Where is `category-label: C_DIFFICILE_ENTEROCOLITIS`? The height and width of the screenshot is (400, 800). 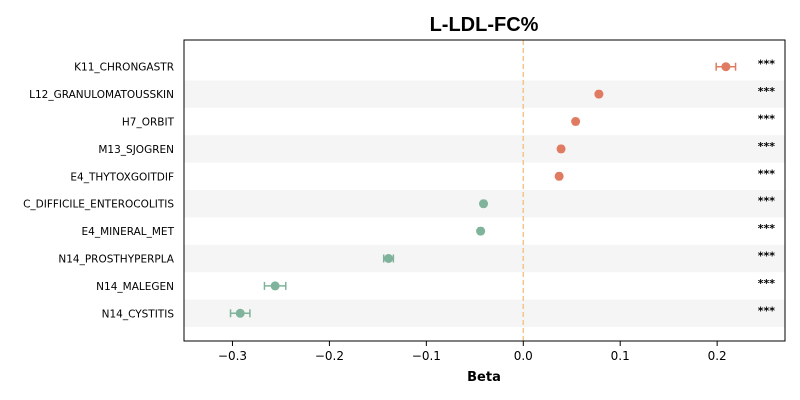
category-label: C_DIFFICILE_ENTEROCOLITIS is located at coordinates (98, 205).